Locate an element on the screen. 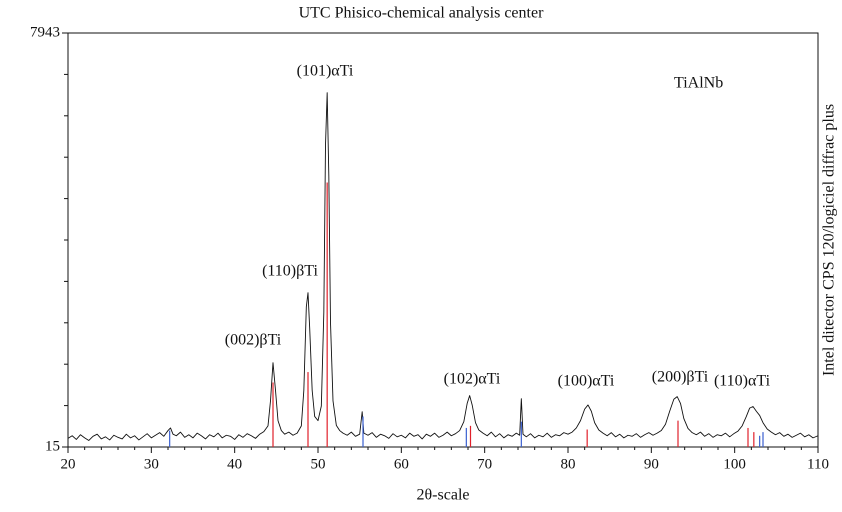  peak-annotation: (002)βTi is located at coordinates (253, 340).